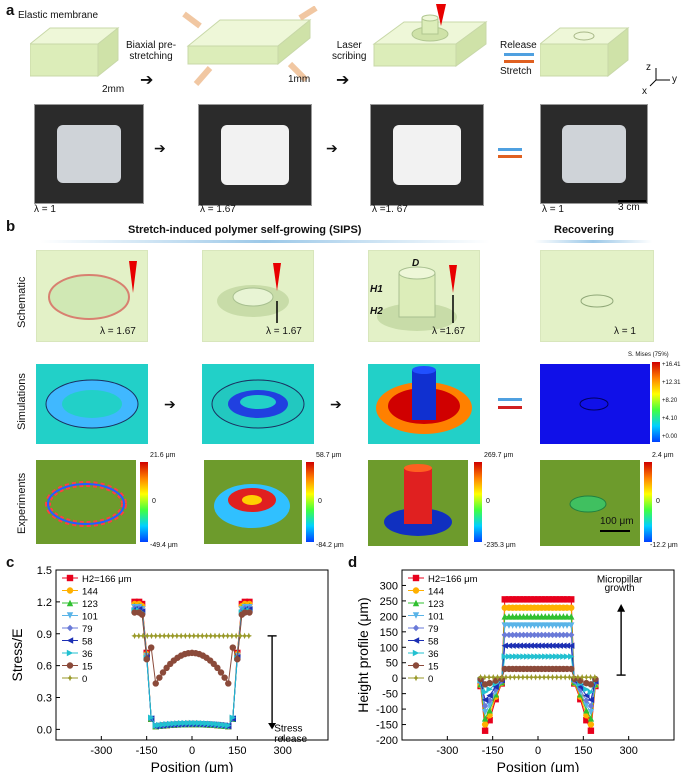  I want to click on axis-z-label: z, so click(648, 67).